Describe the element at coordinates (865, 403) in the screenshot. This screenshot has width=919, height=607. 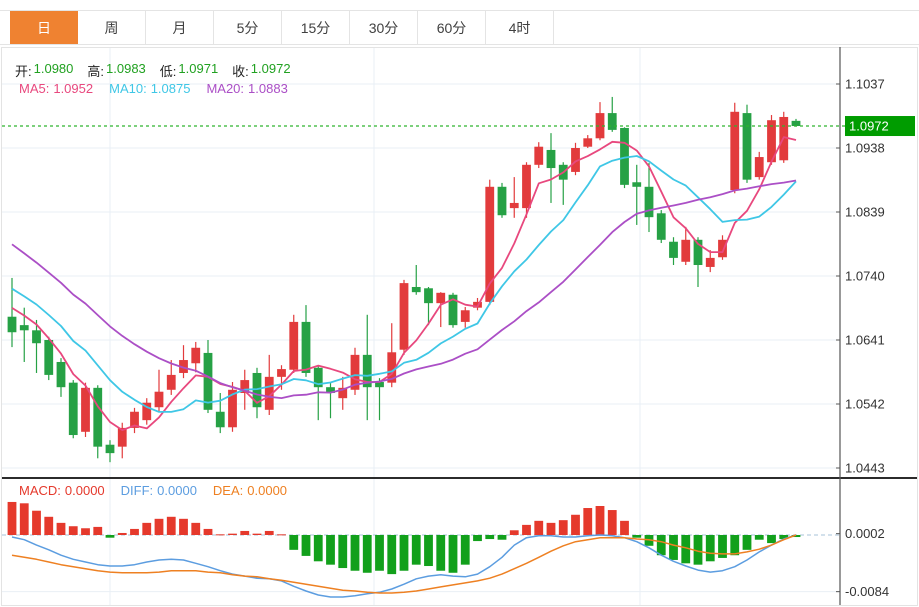
I see `price-tick-label: 1.0542` at that location.